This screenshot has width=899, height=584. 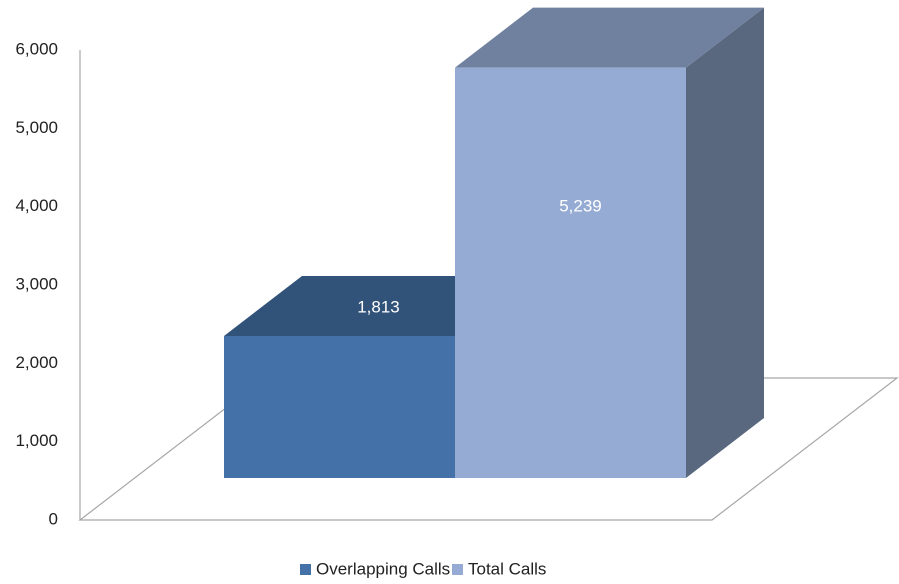 What do you see at coordinates (609, 37) in the screenshot?
I see `bar-top` at bounding box center [609, 37].